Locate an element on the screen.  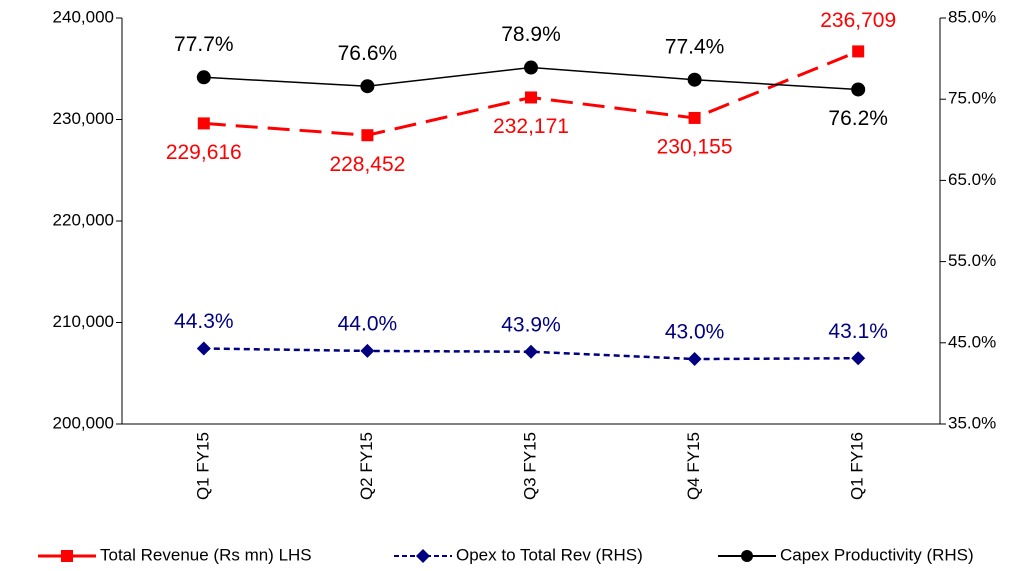
data-label: 44.3% is located at coordinates (204, 321).